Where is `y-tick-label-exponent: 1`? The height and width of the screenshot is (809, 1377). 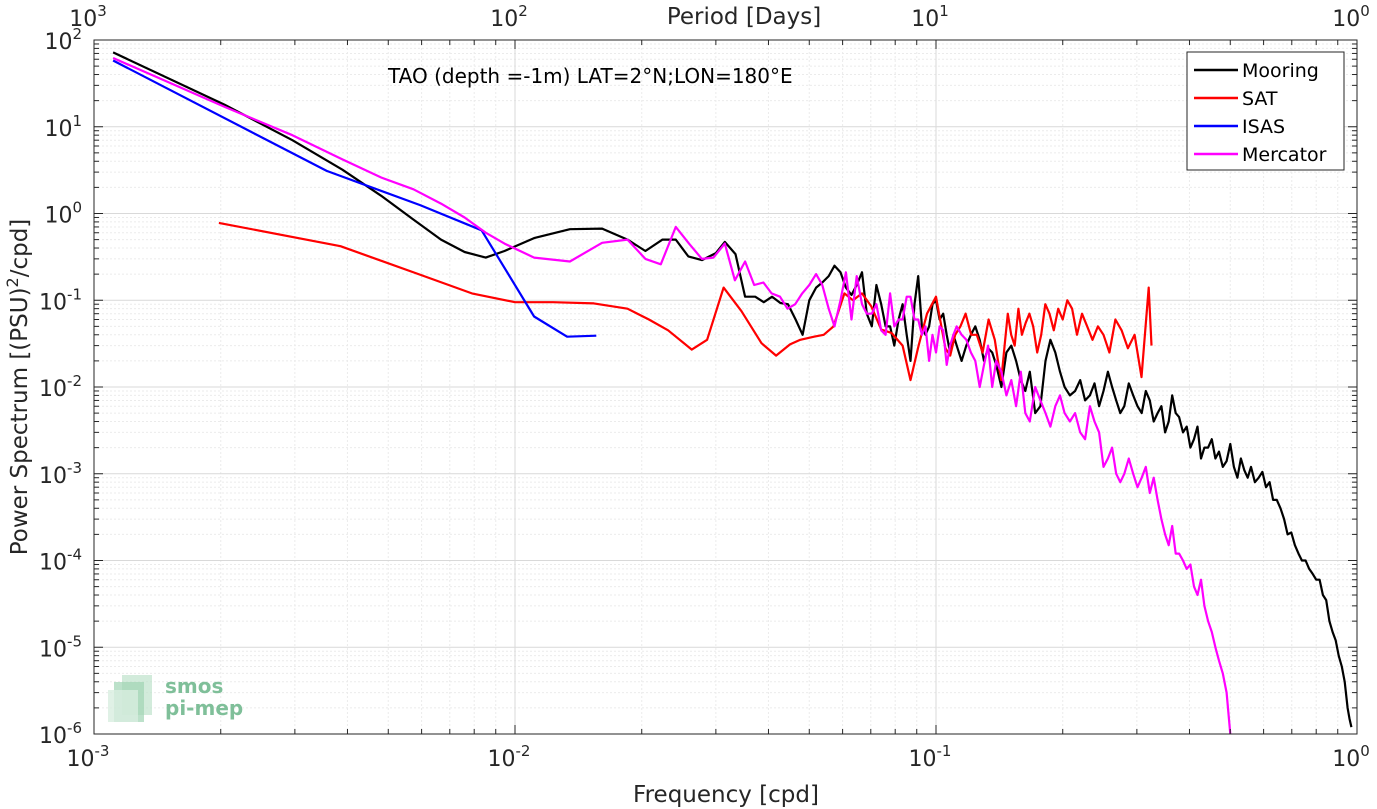 y-tick-label-exponent: 1 is located at coordinates (77, 121).